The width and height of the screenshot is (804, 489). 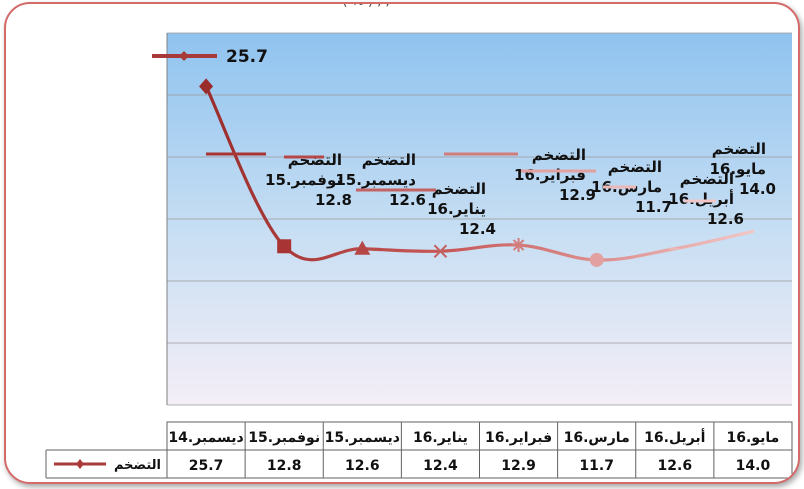 What do you see at coordinates (597, 438) in the screenshot?
I see `table-category: مارس.16` at bounding box center [597, 438].